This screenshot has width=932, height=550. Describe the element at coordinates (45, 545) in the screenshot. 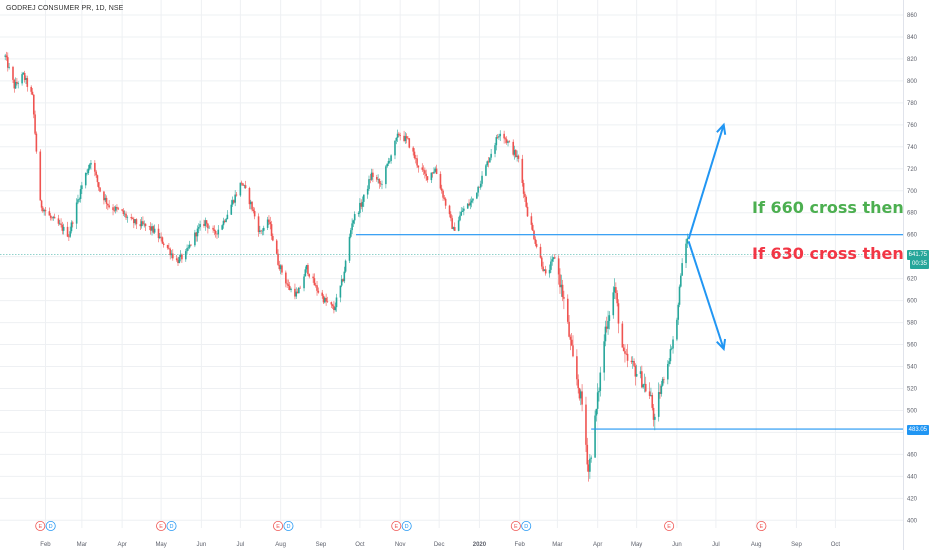

I see `x-tick-label: Feb` at that location.